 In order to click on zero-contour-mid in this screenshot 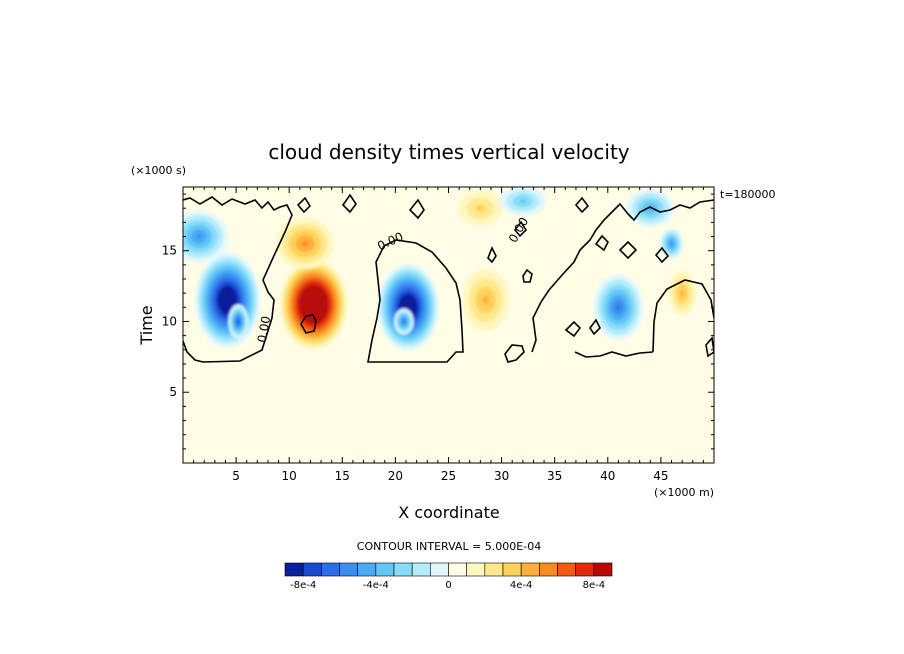, I will do `click(415, 301)`.